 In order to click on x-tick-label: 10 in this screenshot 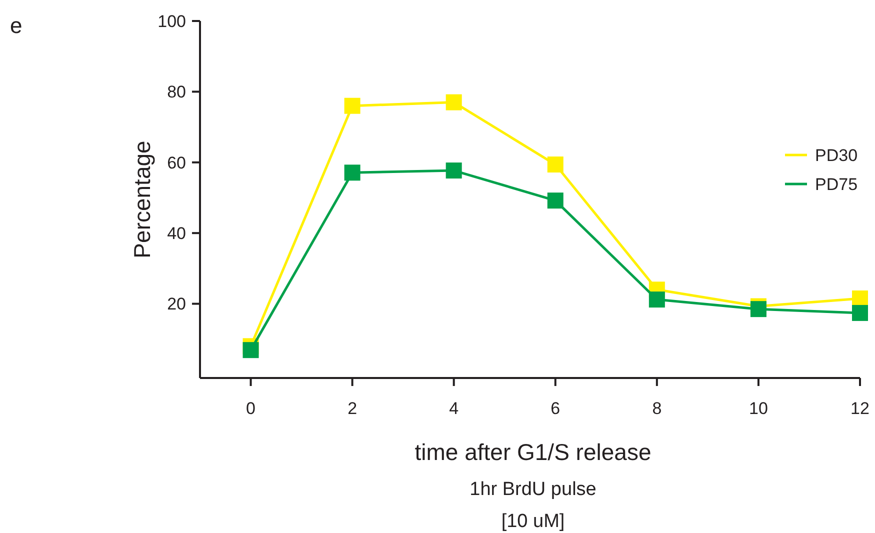, I will do `click(758, 408)`.